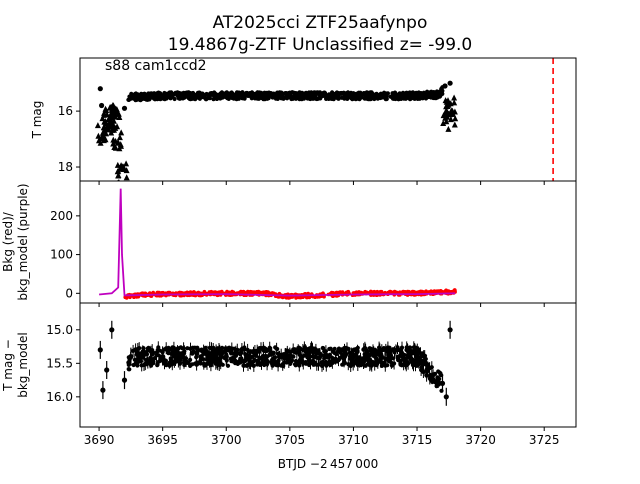  Describe the element at coordinates (8, 241) in the screenshot. I see `y-axis-label: Bkg (red)/` at that location.